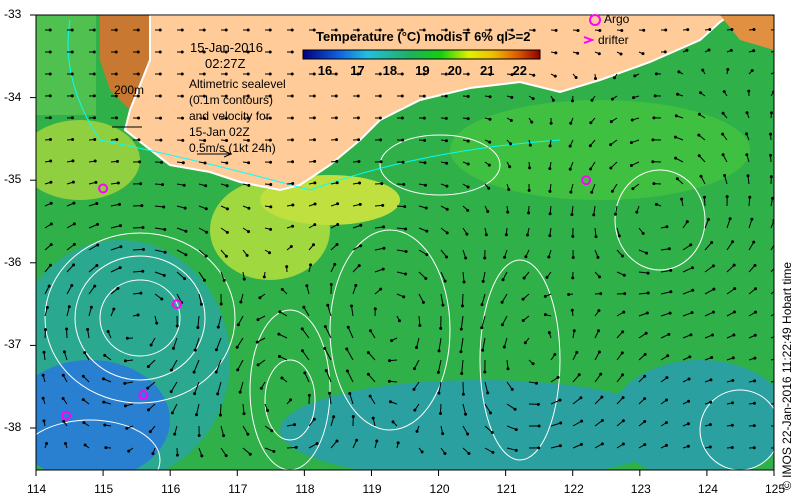 This screenshot has height=500, width=800. What do you see at coordinates (238, 489) in the screenshot?
I see `x-tick-label: 117` at bounding box center [238, 489].